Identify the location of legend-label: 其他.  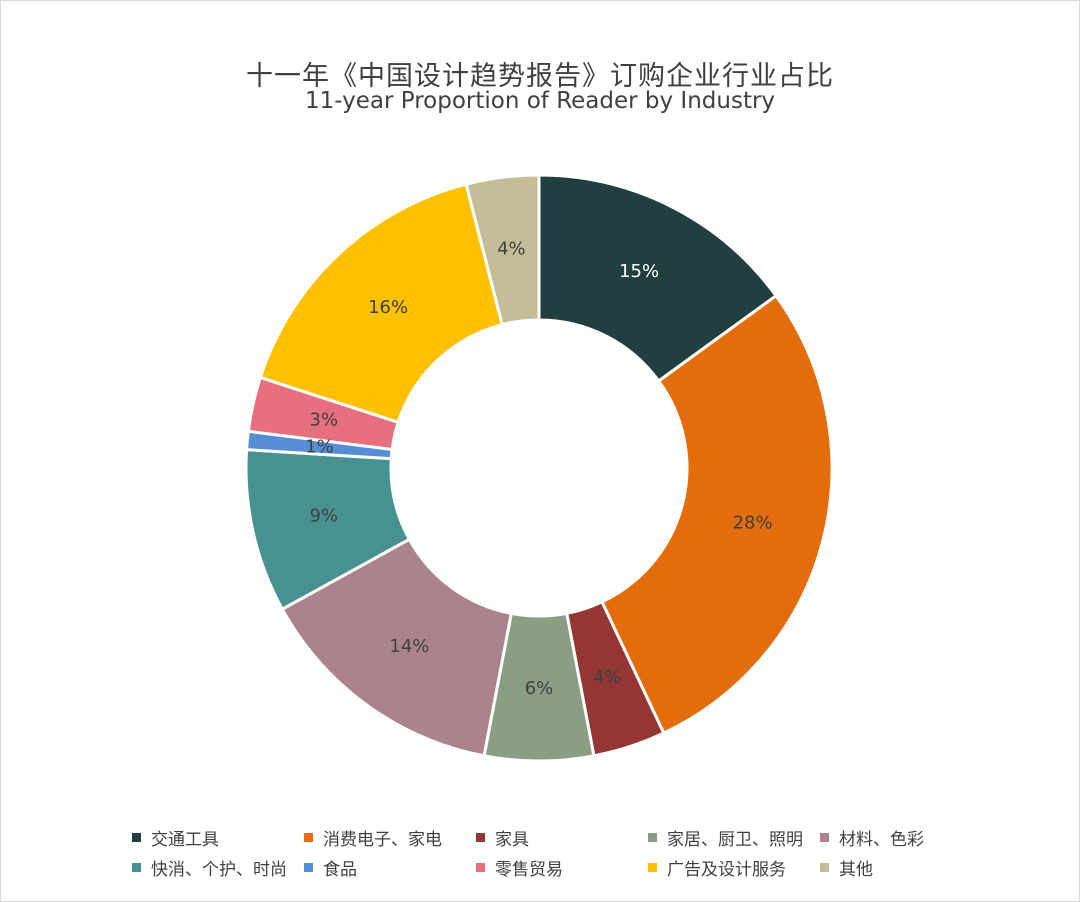
(856, 870).